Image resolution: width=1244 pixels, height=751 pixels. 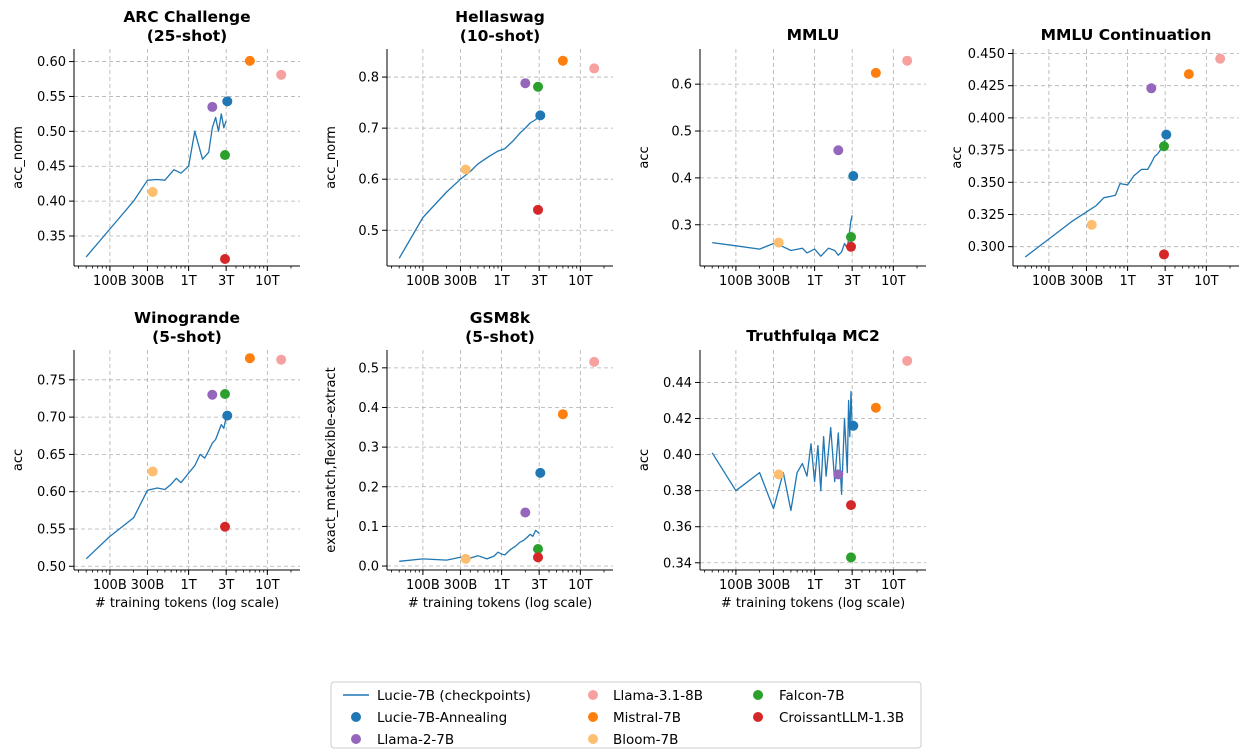 I want to click on panel-7-point-llama-2-7b, so click(x=838, y=474).